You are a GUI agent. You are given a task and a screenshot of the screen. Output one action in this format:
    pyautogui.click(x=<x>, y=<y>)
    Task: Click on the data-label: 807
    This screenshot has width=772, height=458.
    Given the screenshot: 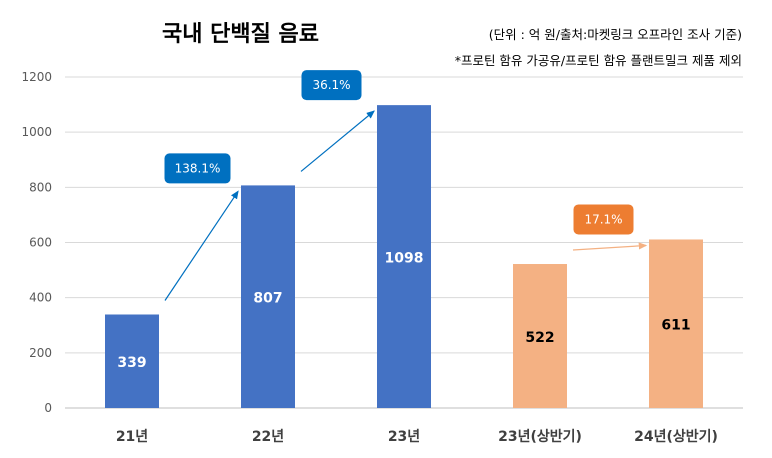 What is the action you would take?
    pyautogui.click(x=267, y=299)
    